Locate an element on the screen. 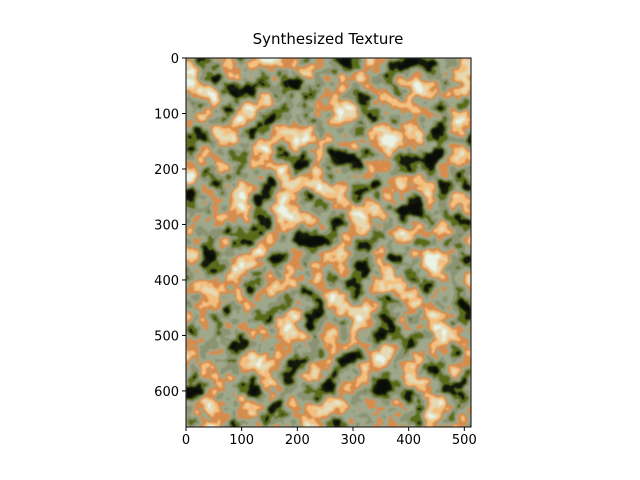  y-tick-label: 300 is located at coordinates (166, 225).